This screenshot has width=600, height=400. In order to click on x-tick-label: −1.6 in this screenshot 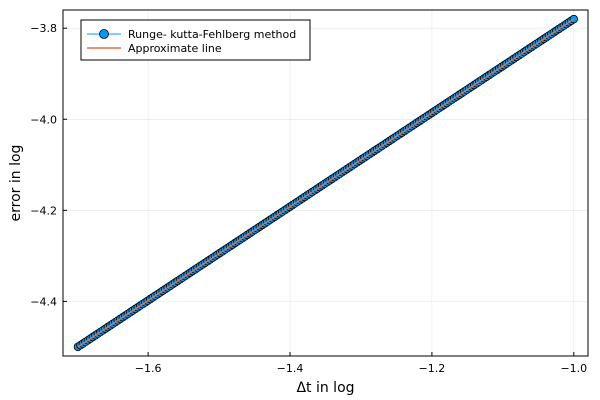, I will do `click(148, 368)`.